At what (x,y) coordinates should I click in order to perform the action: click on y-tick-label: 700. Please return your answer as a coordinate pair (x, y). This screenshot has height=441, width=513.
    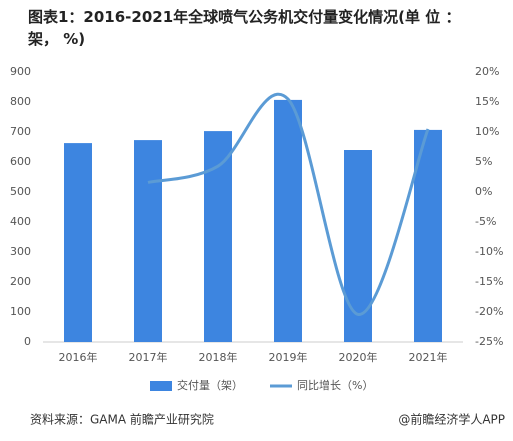
    Looking at the image, I should click on (20, 131).